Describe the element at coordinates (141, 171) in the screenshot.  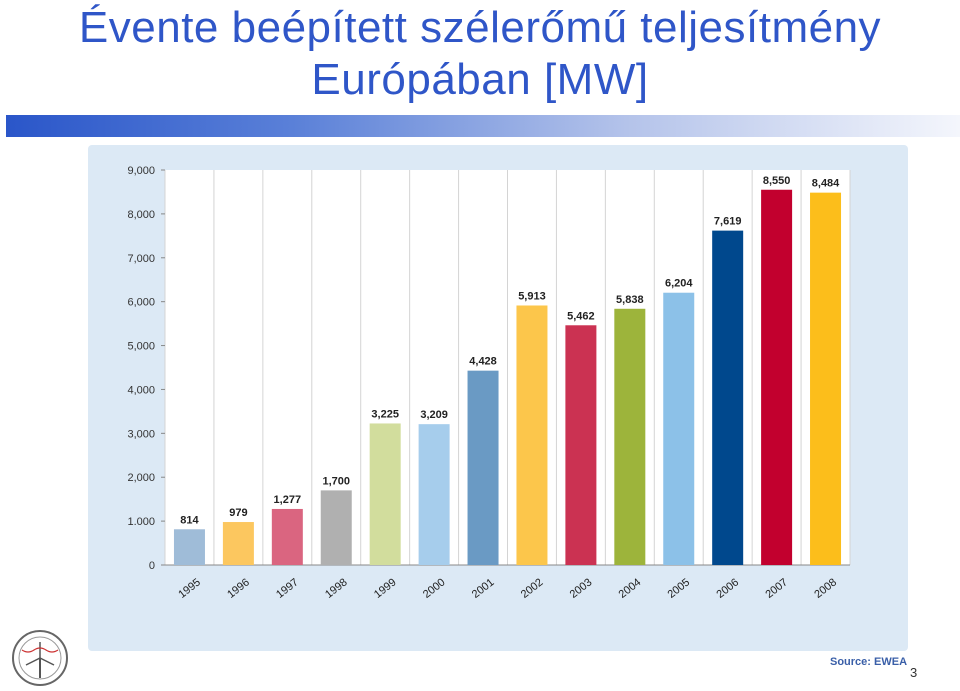
I see `y-tick-label: 9,000` at that location.